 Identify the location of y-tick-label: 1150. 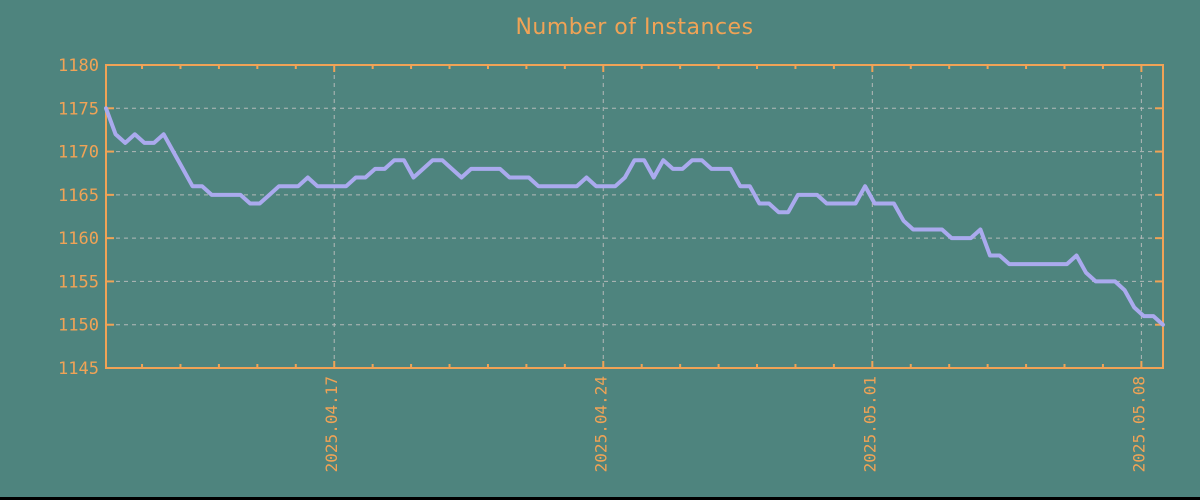
(78, 326).